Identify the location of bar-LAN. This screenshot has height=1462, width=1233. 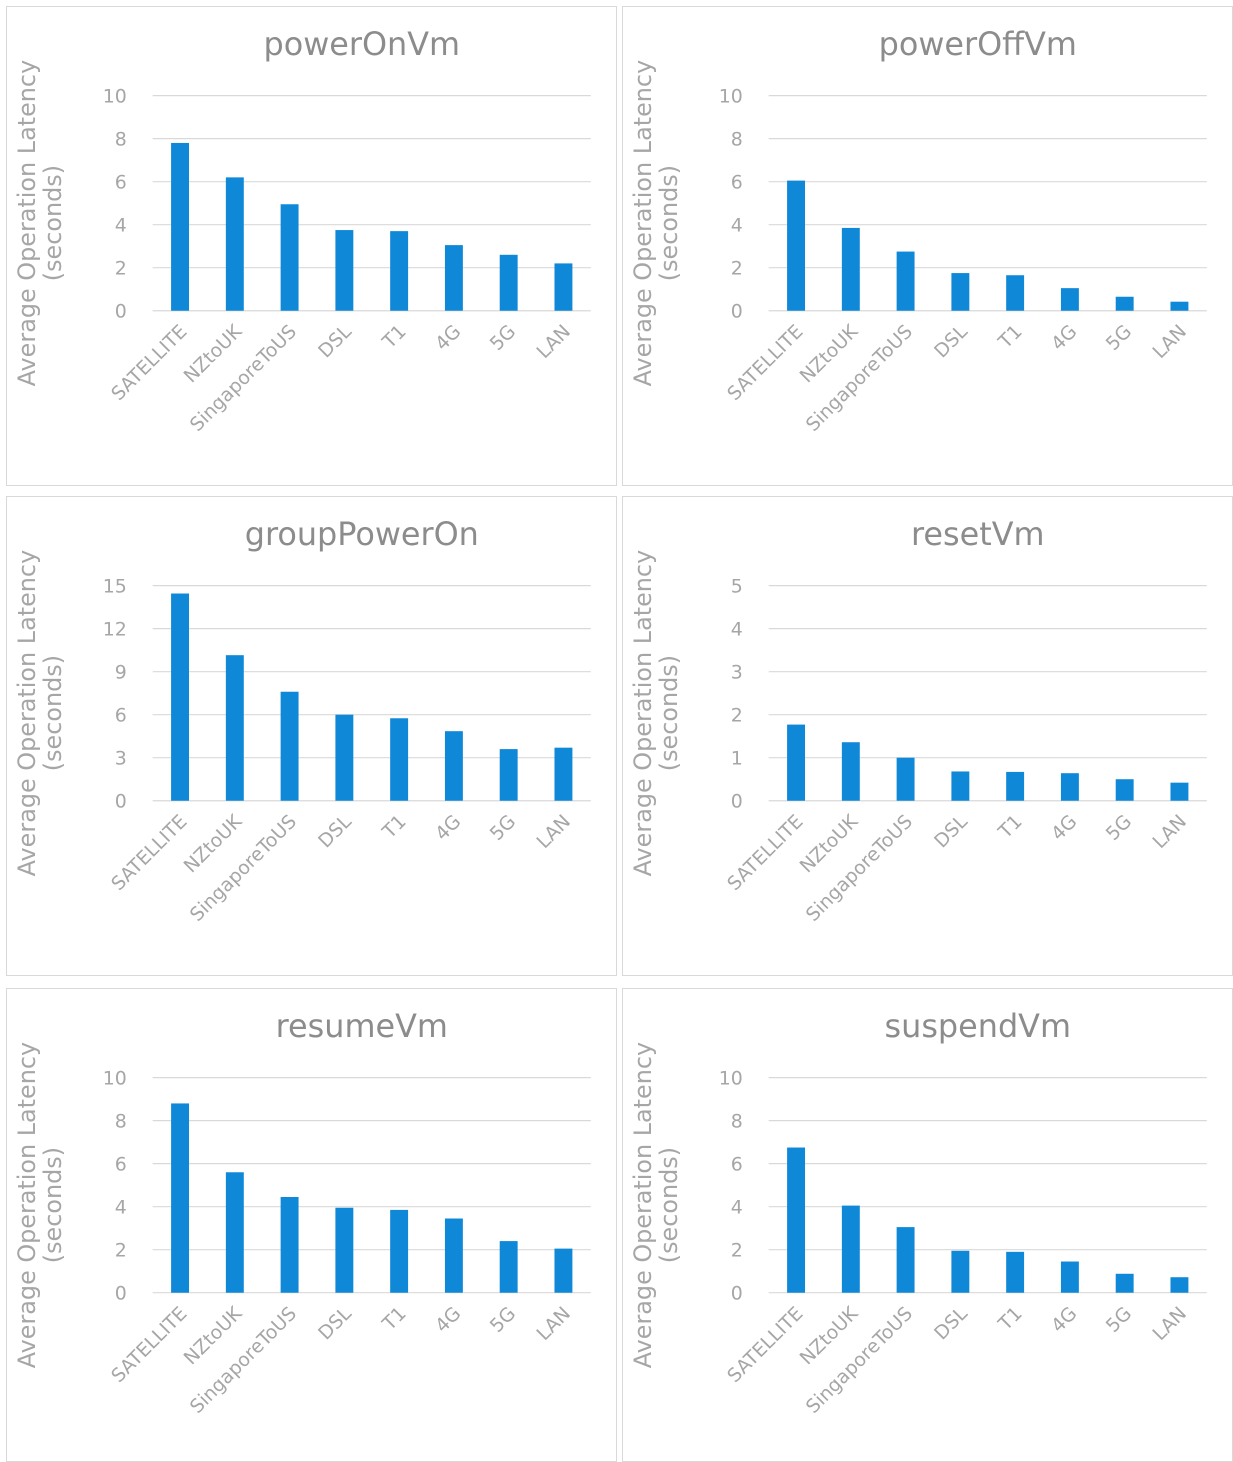
(1179, 791).